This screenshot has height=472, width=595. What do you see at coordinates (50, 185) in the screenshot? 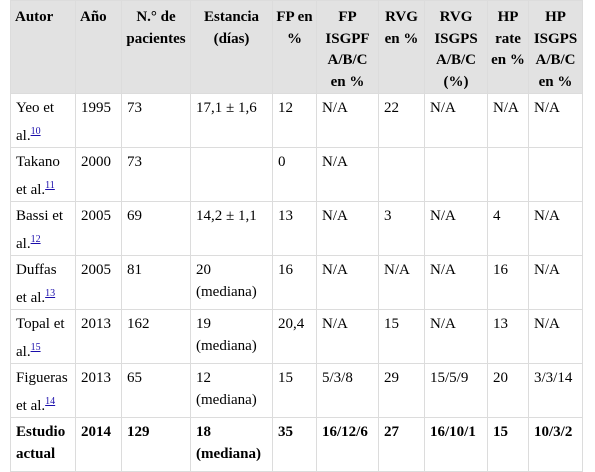
I see `reference-link: 11` at bounding box center [50, 185].